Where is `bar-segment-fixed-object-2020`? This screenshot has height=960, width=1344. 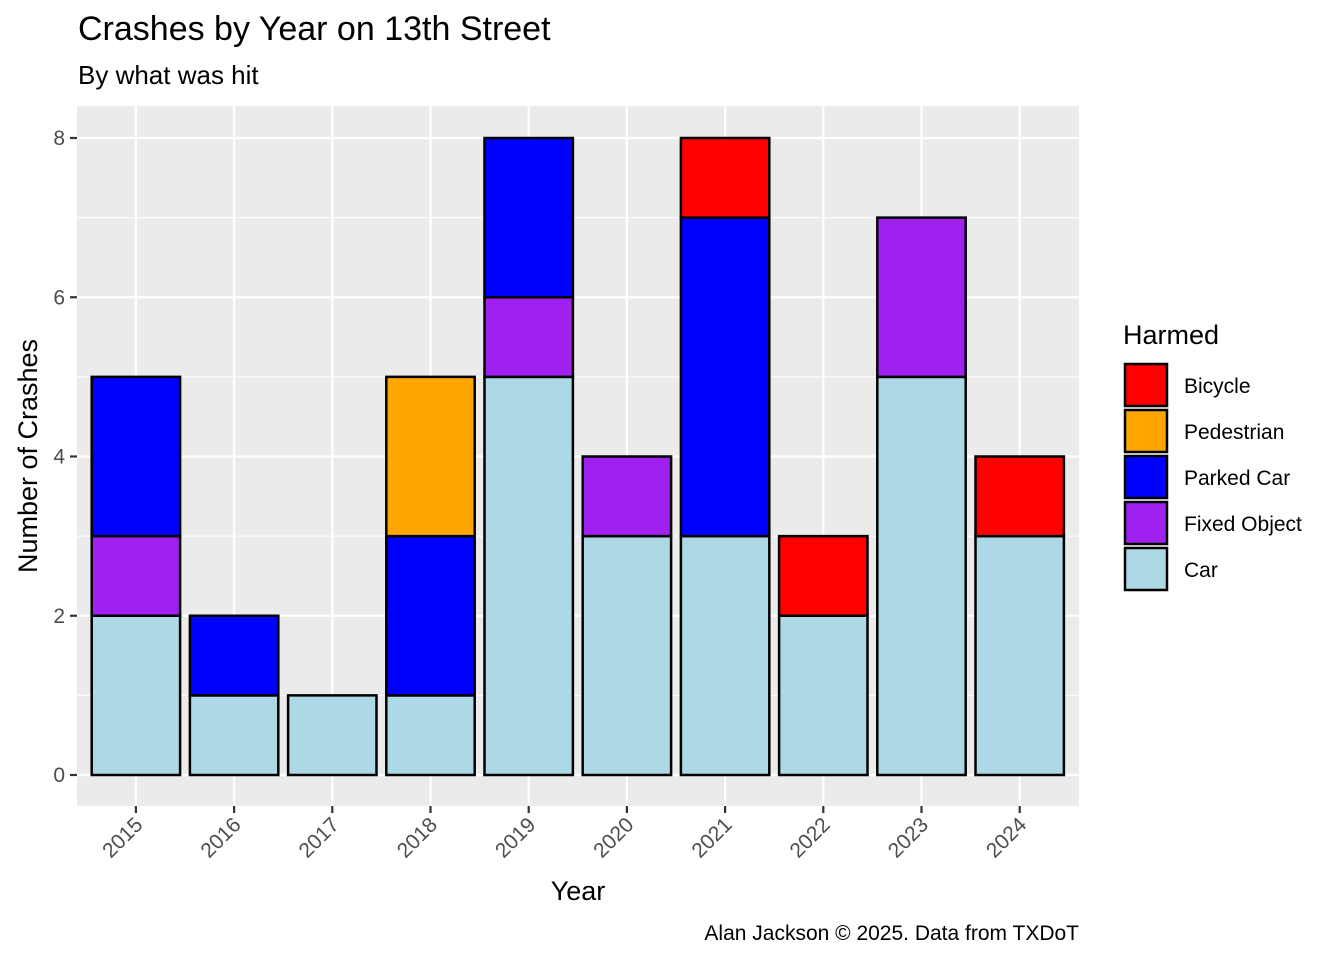 bar-segment-fixed-object-2020 is located at coordinates (627, 496).